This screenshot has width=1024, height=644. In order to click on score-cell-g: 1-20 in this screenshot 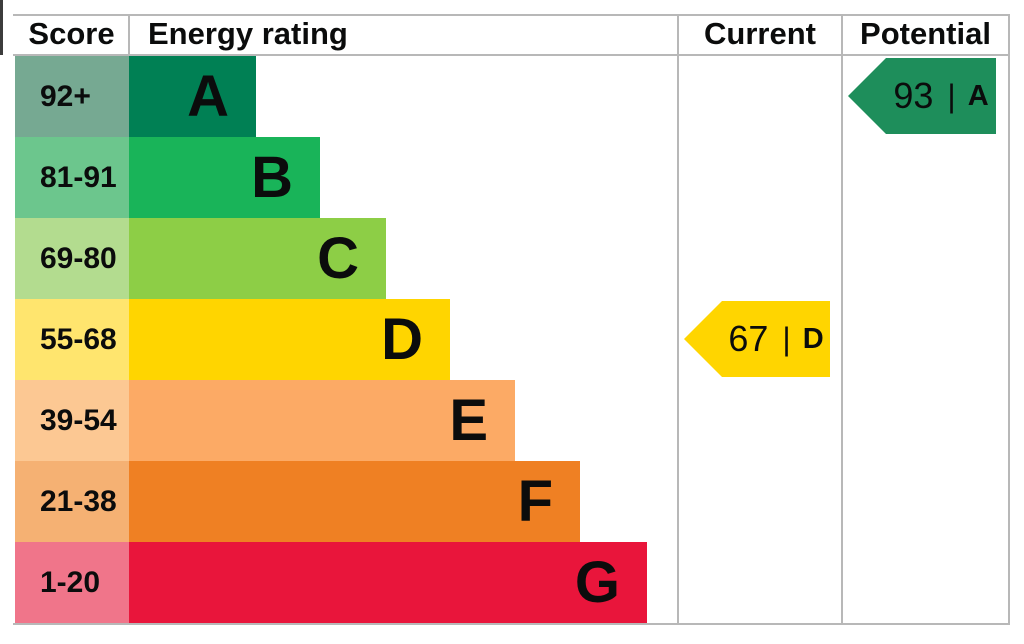, I will do `click(72, 582)`.